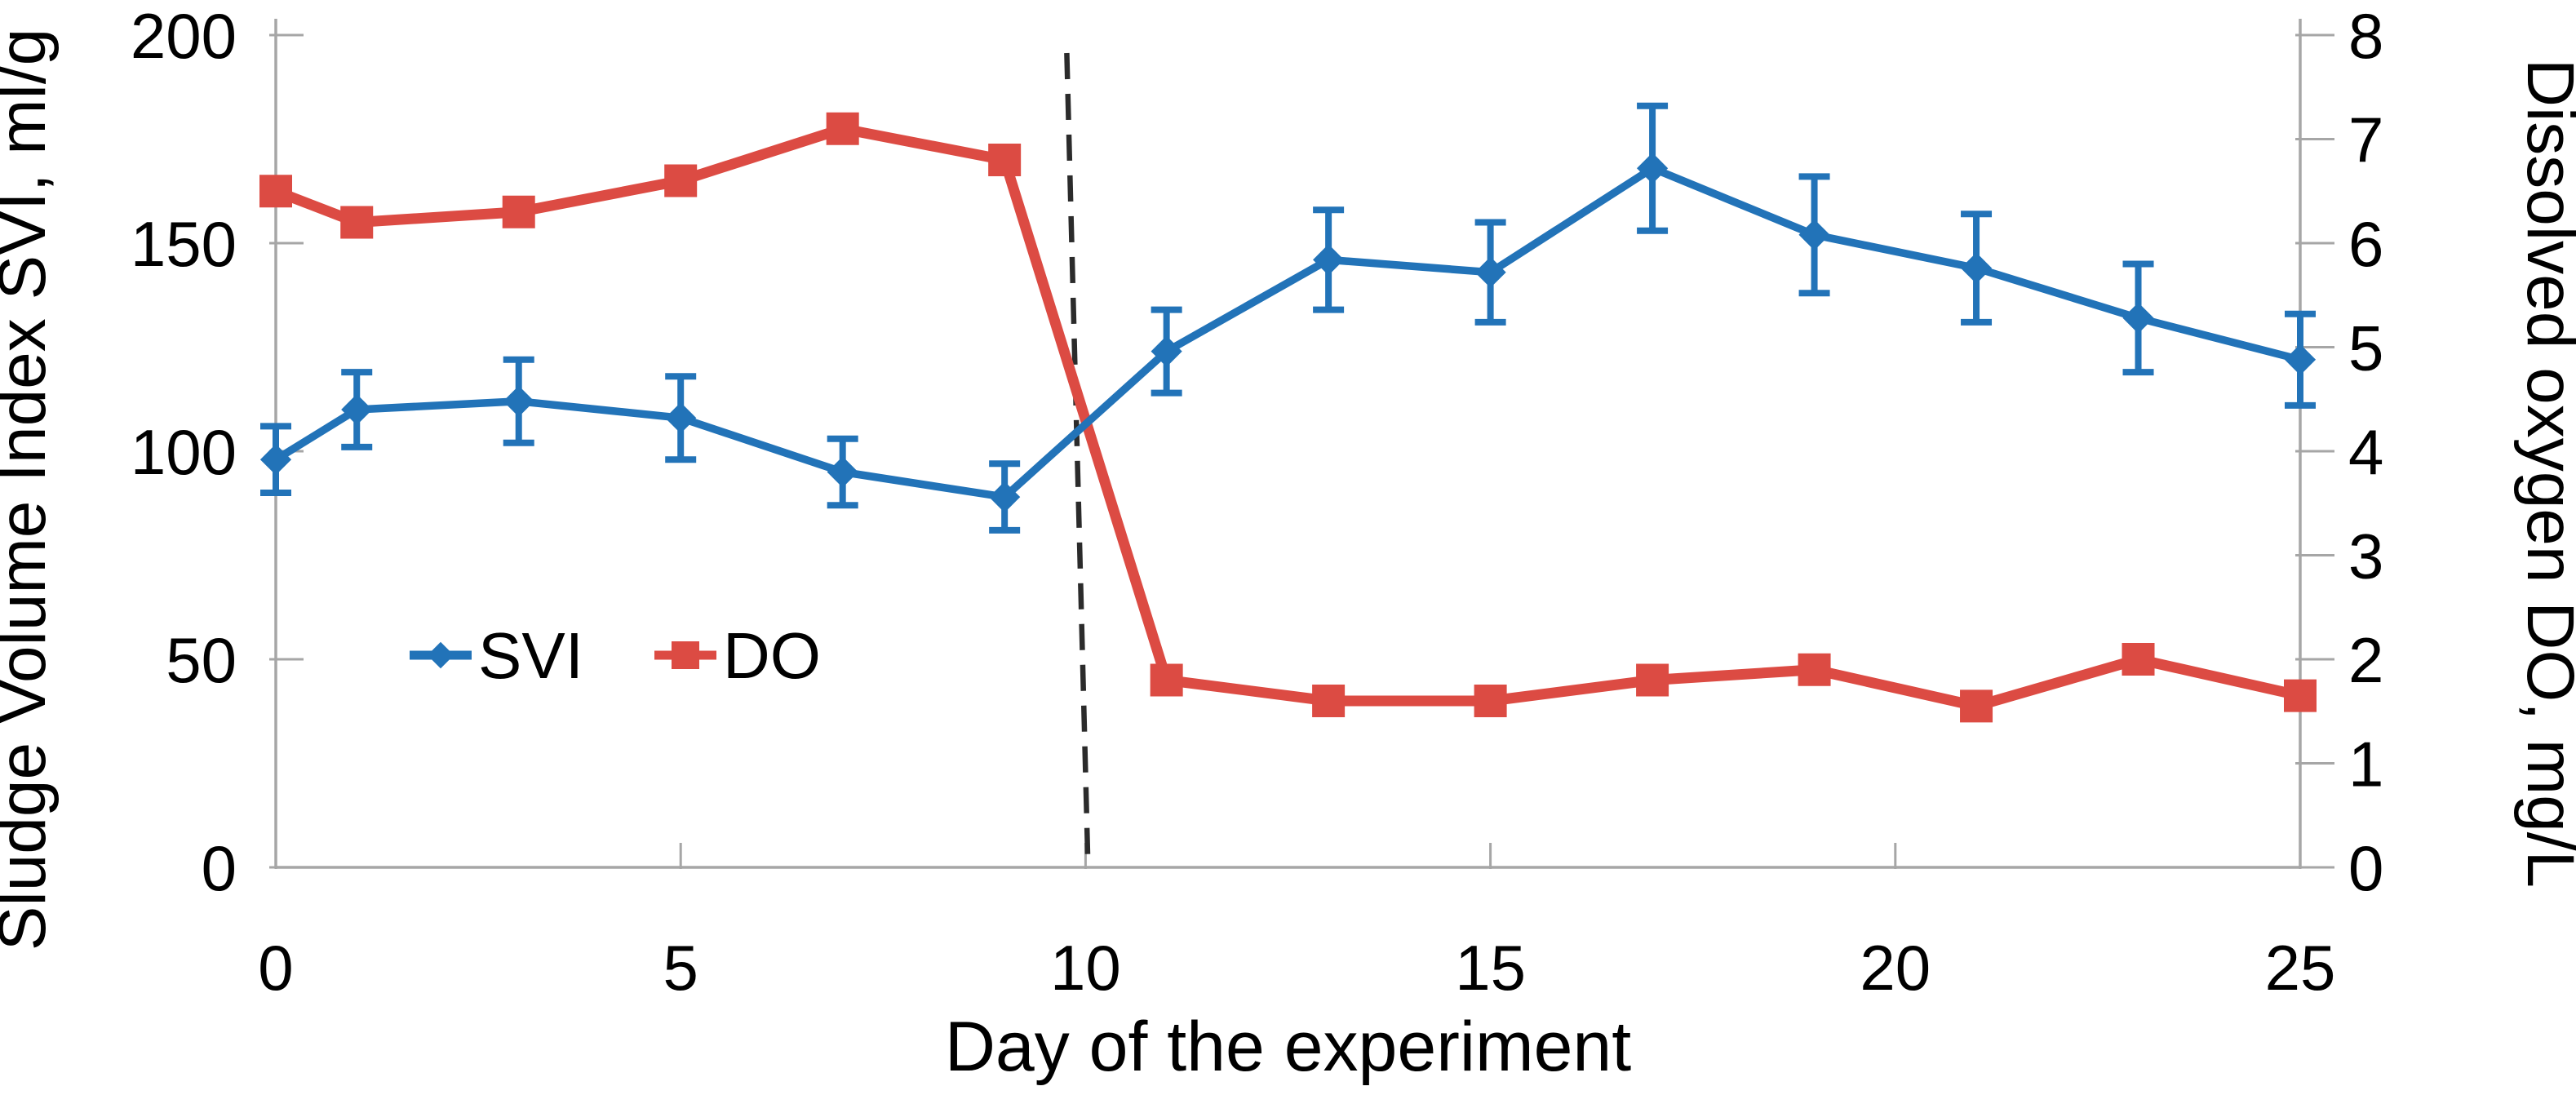  Describe the element at coordinates (2365, 244) in the screenshot. I see `right-axis-tick-label: 6` at that location.